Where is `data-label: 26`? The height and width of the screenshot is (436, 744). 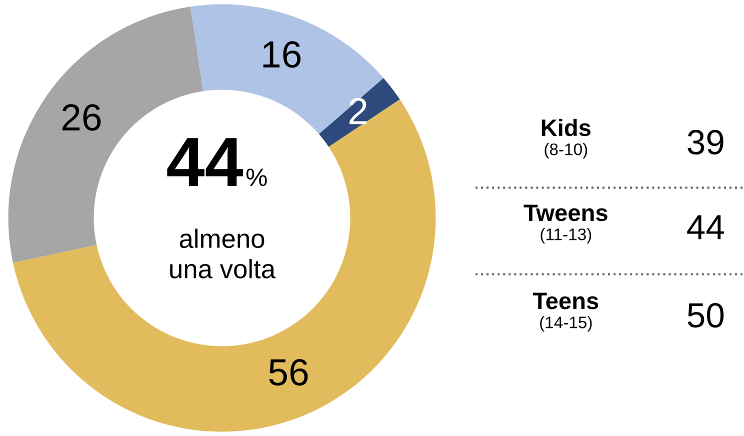
data-label: 26 is located at coordinates (81, 117).